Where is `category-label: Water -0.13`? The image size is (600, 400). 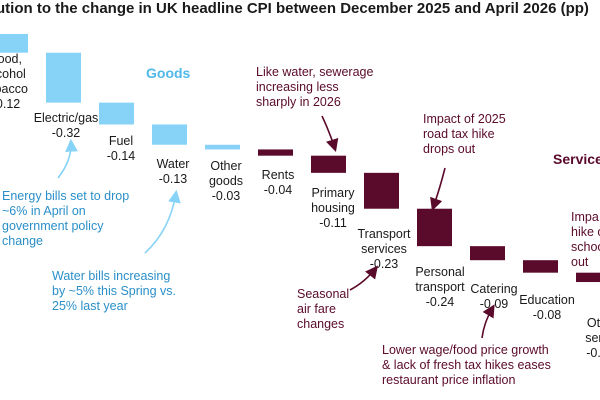 category-label: Water -0.13 is located at coordinates (173, 171).